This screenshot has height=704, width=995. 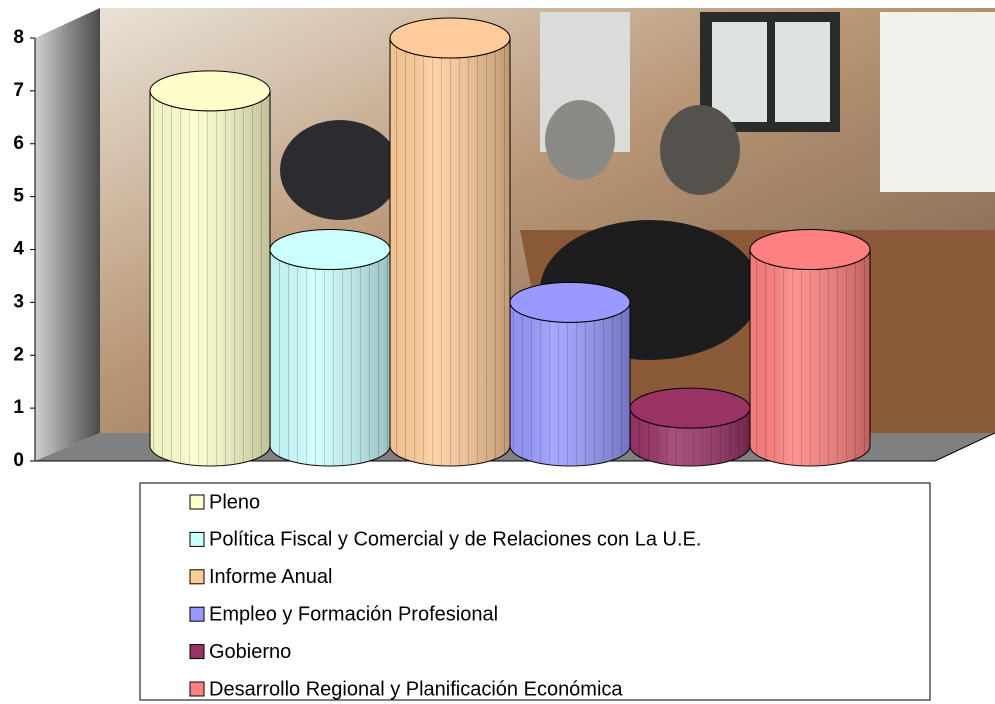 I want to click on floor-edge, so click(x=964, y=447).